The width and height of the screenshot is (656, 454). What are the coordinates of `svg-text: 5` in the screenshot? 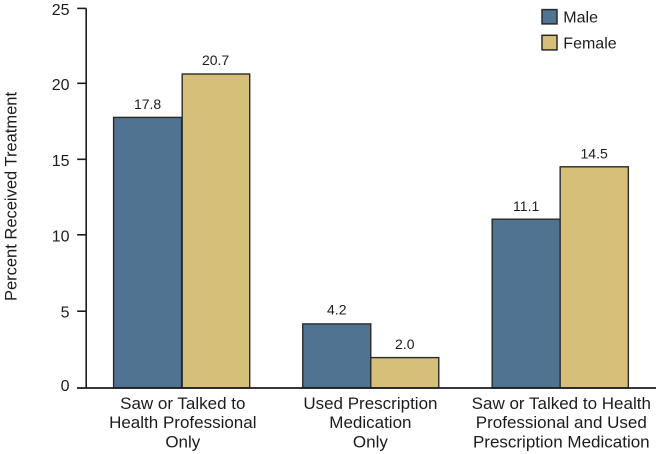 It's located at (65, 312).